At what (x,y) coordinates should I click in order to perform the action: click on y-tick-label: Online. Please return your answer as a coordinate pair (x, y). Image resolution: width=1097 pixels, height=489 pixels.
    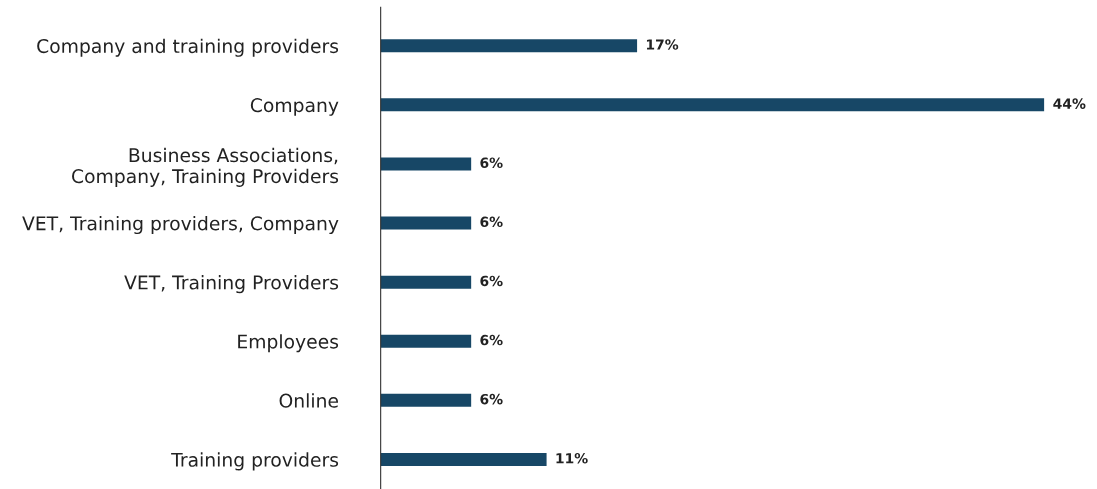
    Looking at the image, I should click on (308, 400).